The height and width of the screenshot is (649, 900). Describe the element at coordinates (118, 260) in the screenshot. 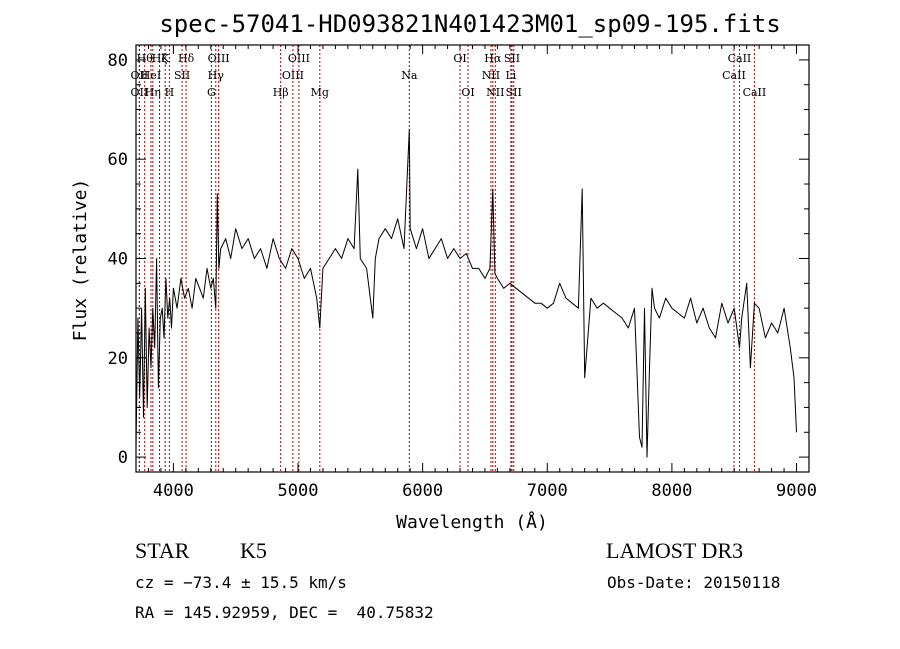

I see `y-tick-label: 40` at that location.